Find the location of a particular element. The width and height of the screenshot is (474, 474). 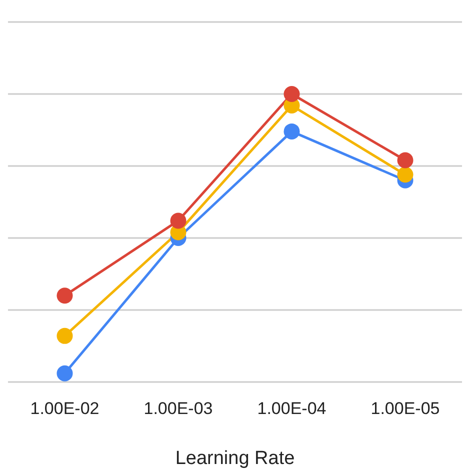

x-tick-label: 1.00E-03 is located at coordinates (178, 408).